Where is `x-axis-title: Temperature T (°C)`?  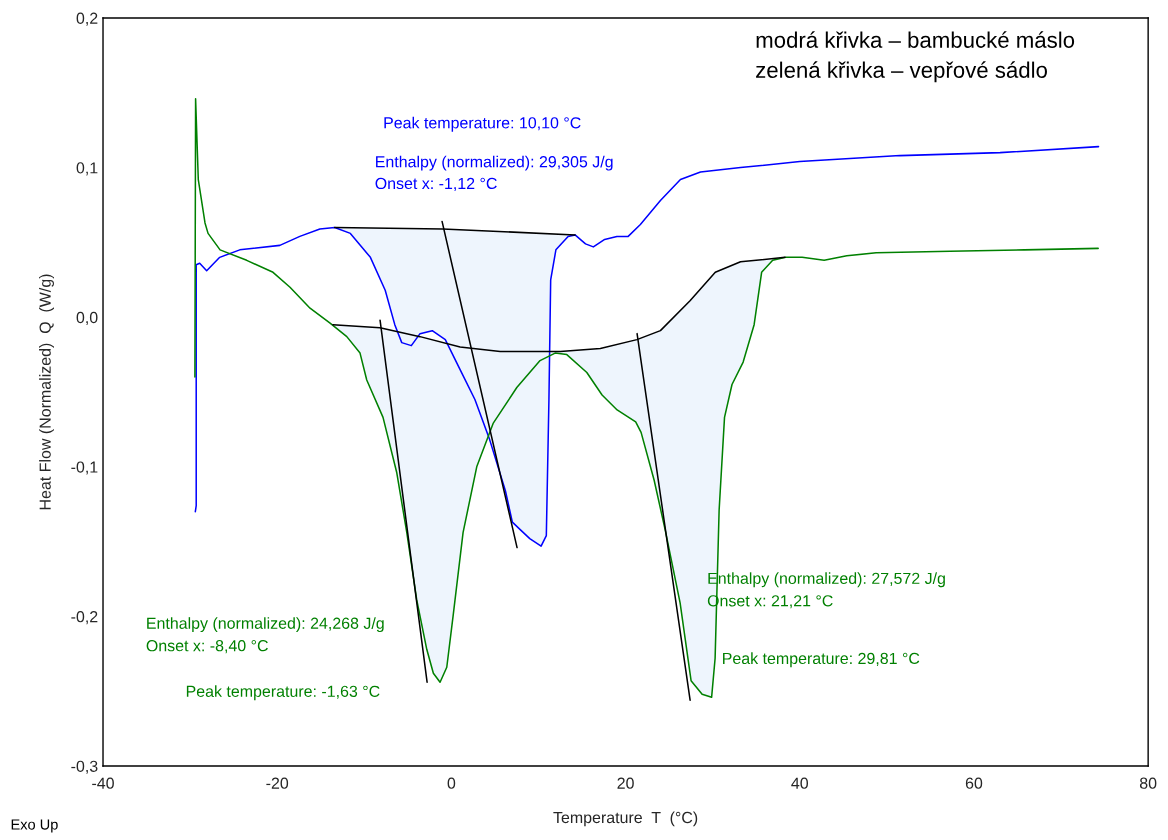
x-axis-title: Temperature T (°C) is located at coordinates (625, 819).